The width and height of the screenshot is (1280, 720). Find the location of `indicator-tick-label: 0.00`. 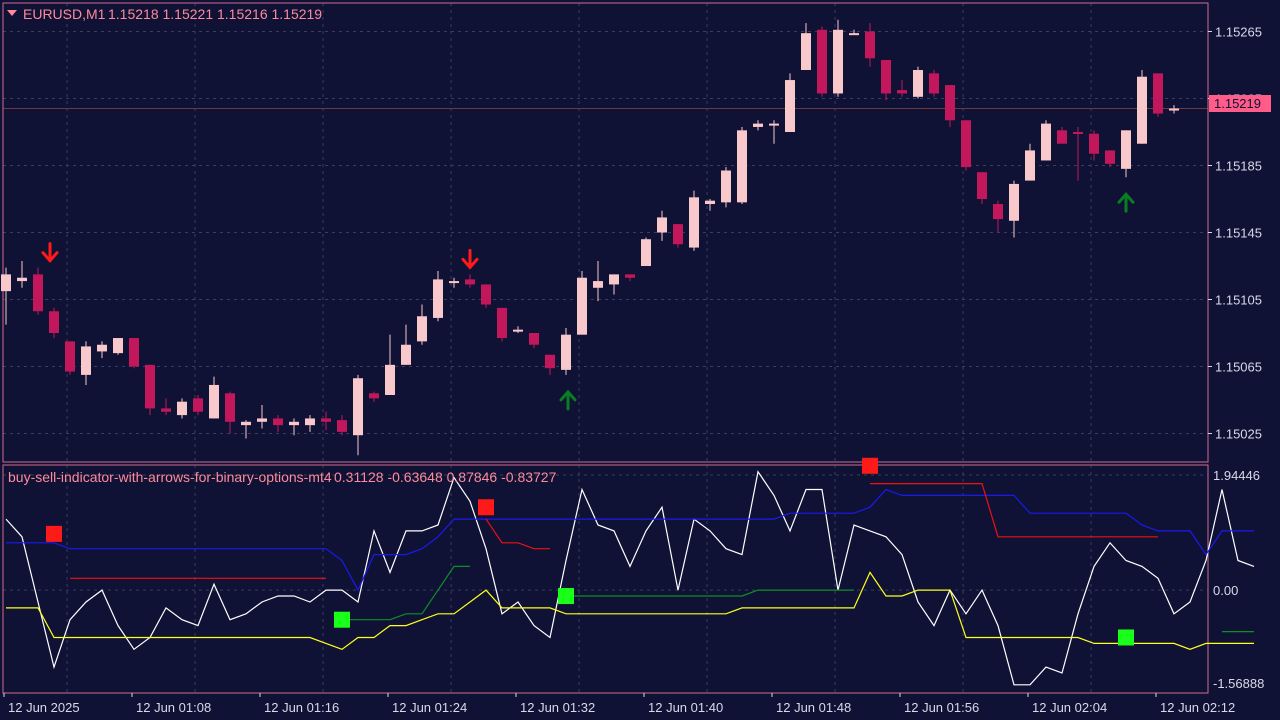

indicator-tick-label: 0.00 is located at coordinates (1225, 590).